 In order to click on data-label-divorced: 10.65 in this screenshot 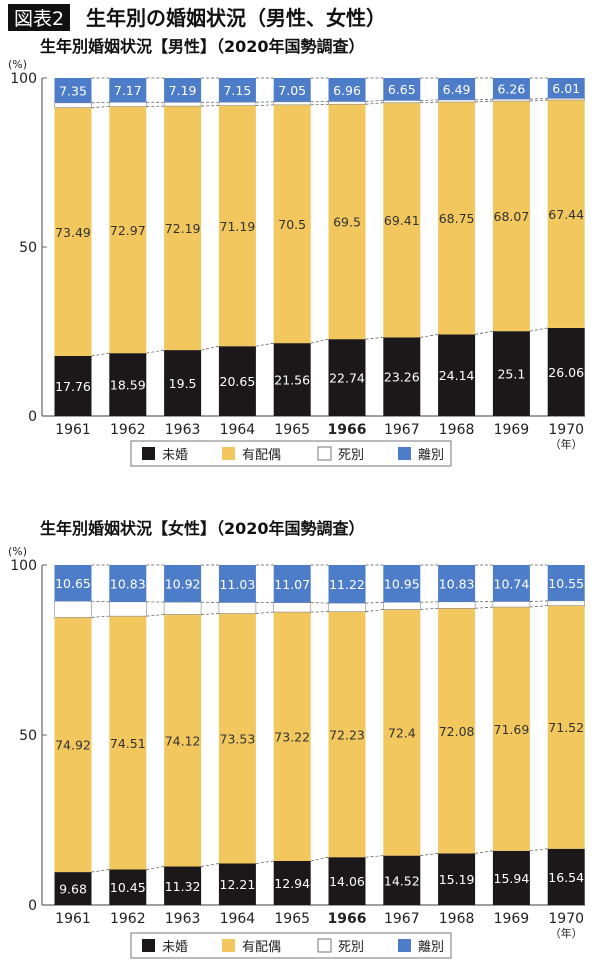, I will do `click(73, 583)`.